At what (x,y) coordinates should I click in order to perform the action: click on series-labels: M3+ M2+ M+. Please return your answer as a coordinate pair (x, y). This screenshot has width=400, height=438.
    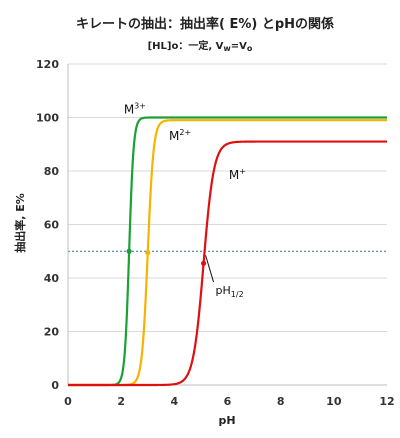
    Looking at the image, I should click on (185, 141).